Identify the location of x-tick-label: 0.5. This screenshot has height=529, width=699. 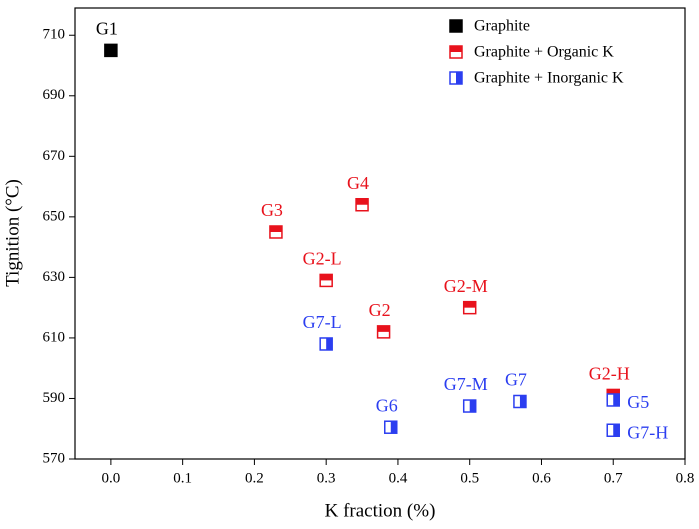
(469, 478).